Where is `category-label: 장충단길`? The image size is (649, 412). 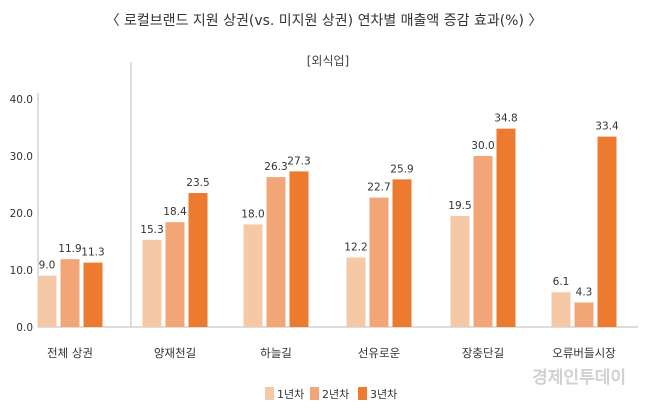 category-label: 장충단길 is located at coordinates (483, 353).